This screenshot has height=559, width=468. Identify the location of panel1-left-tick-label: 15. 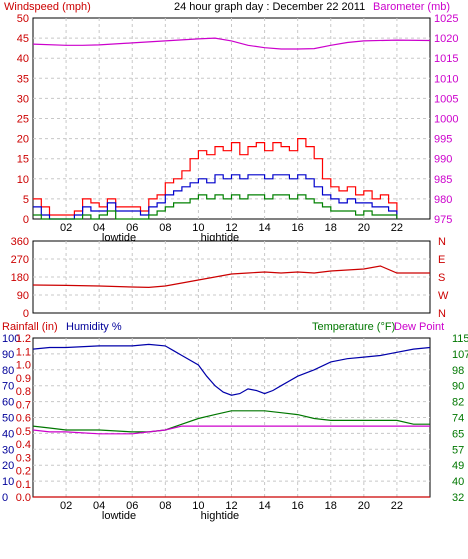
(23, 160).